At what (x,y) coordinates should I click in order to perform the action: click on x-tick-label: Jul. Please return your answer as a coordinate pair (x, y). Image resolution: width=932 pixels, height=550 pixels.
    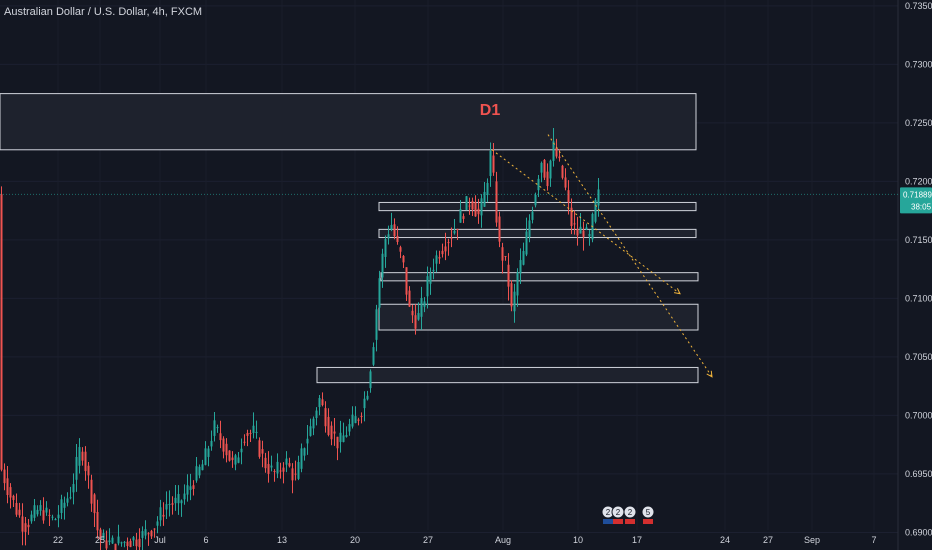
    Looking at the image, I should click on (160, 540).